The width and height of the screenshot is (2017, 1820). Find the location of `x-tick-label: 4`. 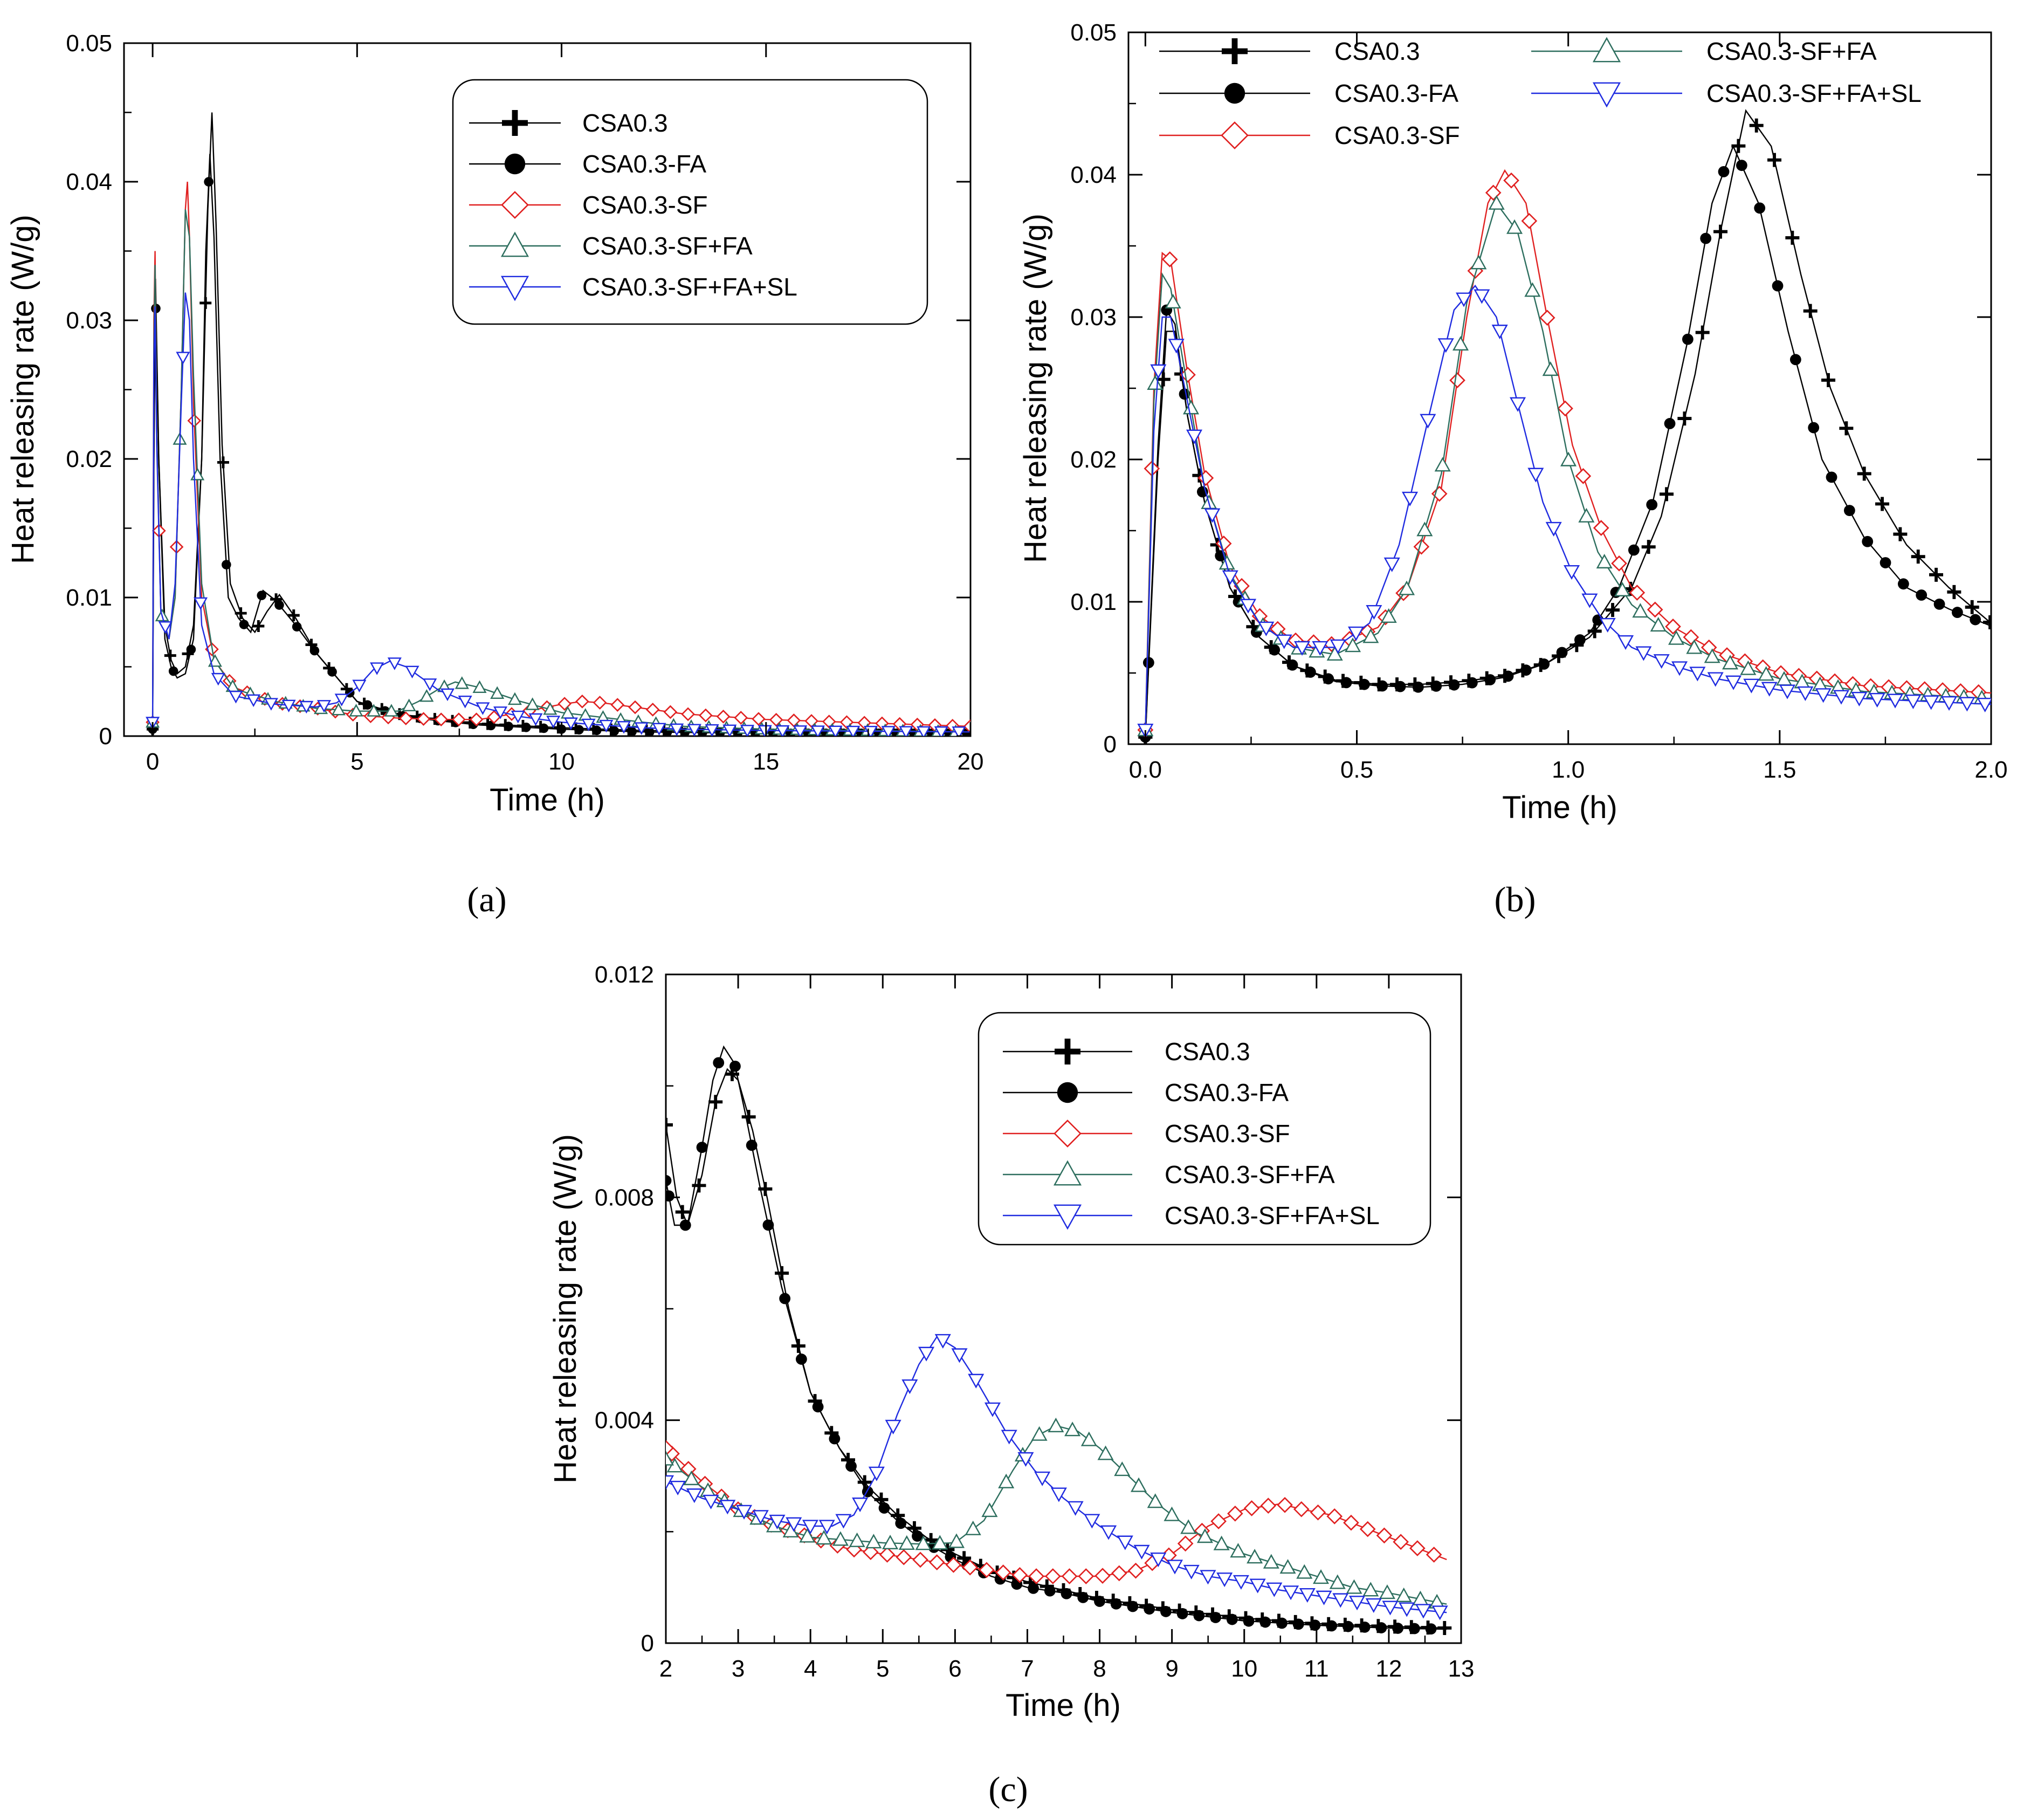

x-tick-label: 4 is located at coordinates (810, 1669).